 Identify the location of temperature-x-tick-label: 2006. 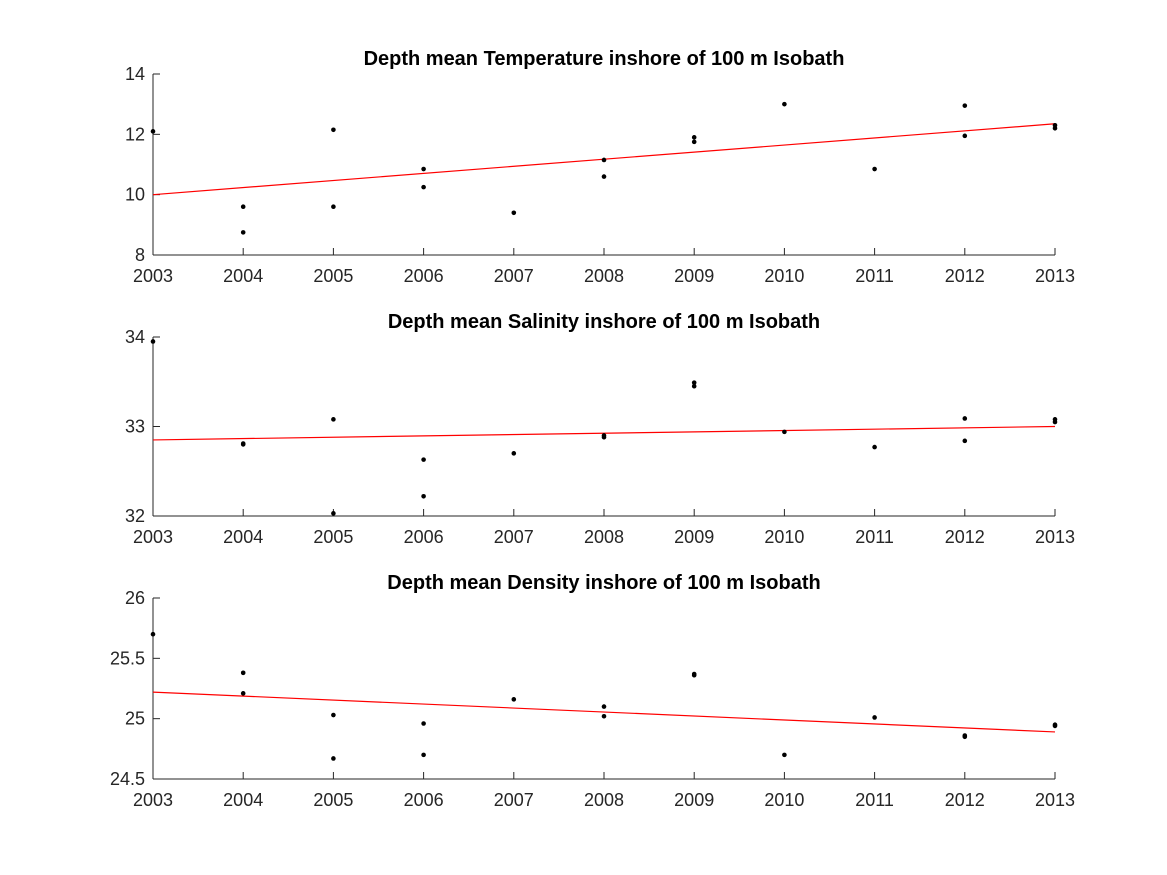
(424, 276).